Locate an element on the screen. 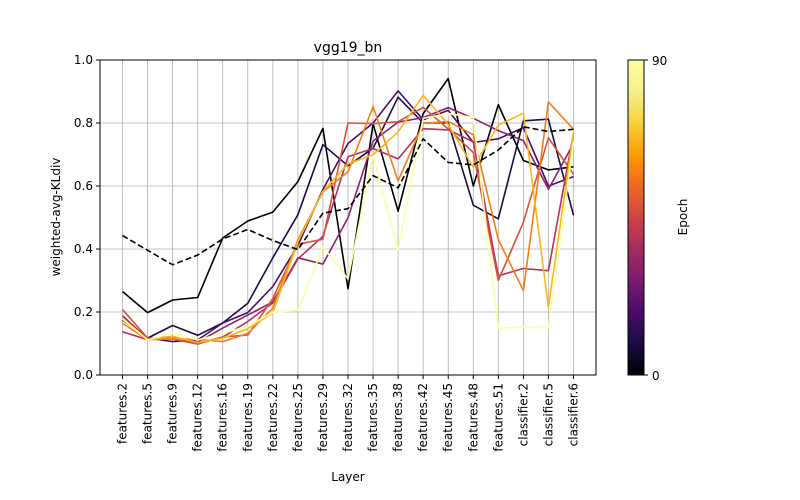 This screenshot has height=500, width=800. x-tick-label: features.19 is located at coordinates (248, 417).